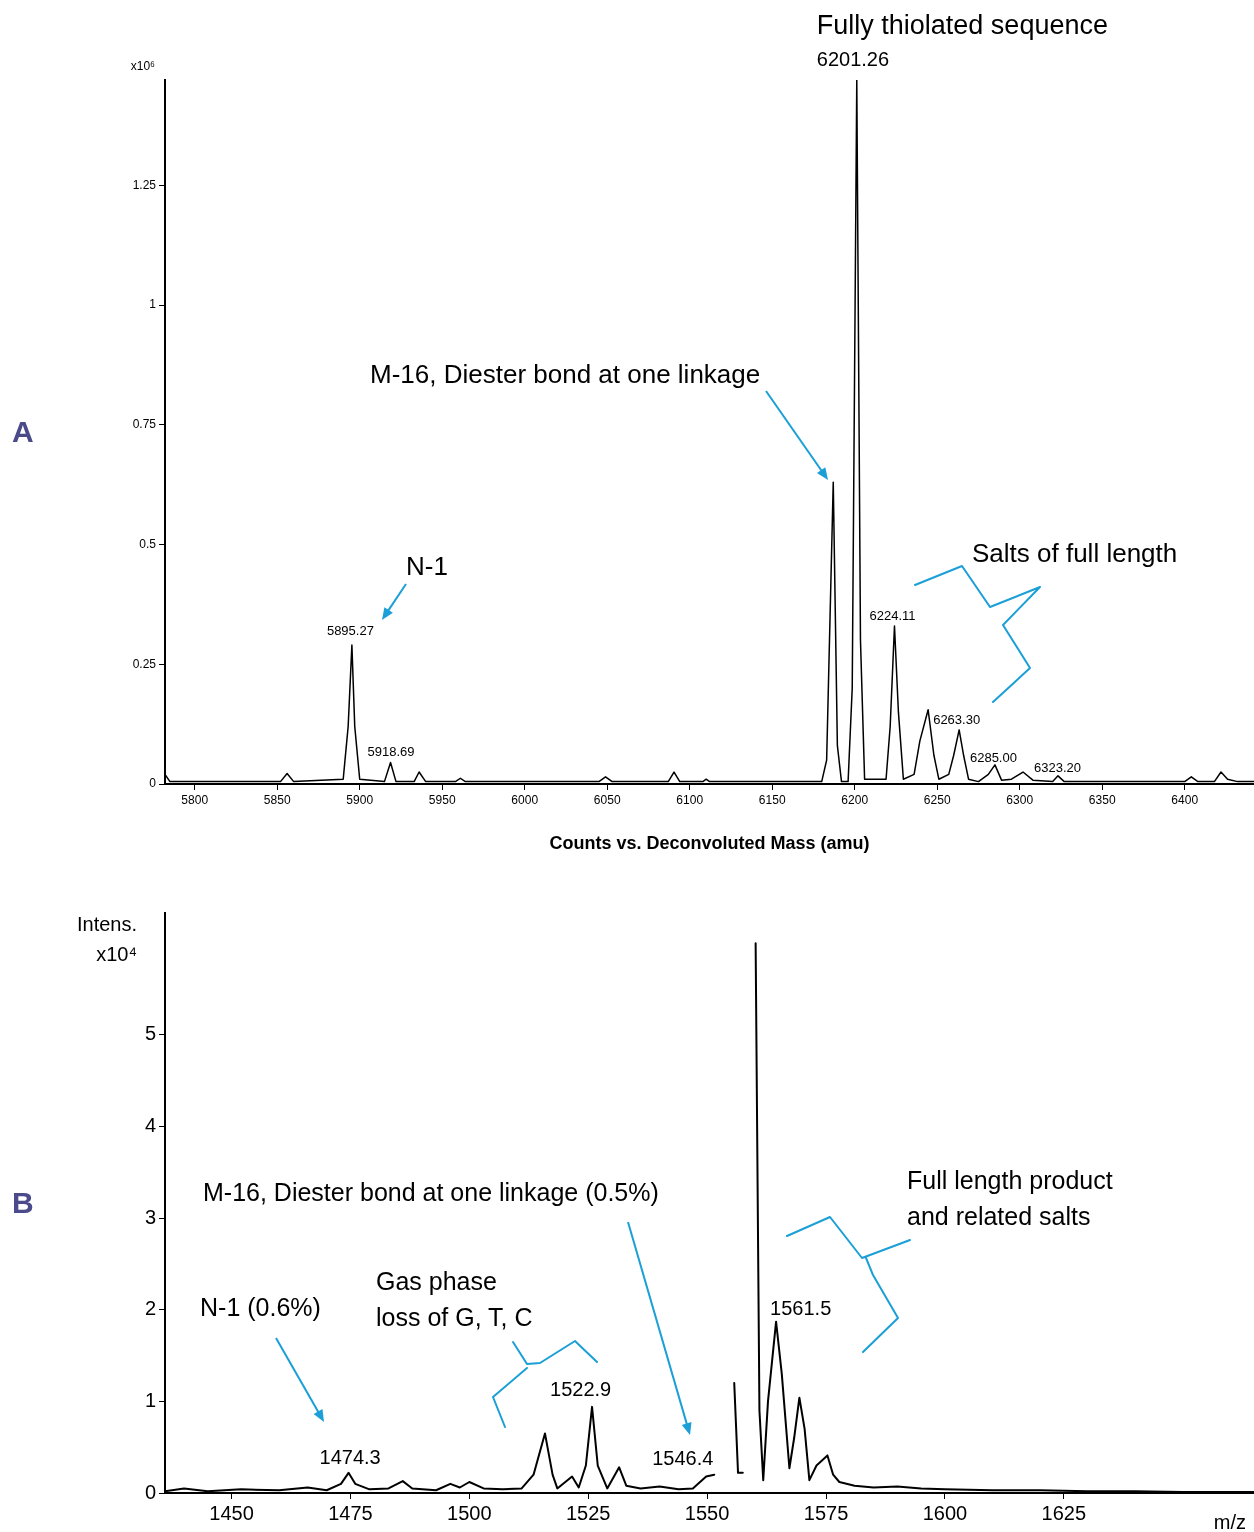  What do you see at coordinates (937, 799) in the screenshot?
I see `x-tick-label: 6250` at bounding box center [937, 799].